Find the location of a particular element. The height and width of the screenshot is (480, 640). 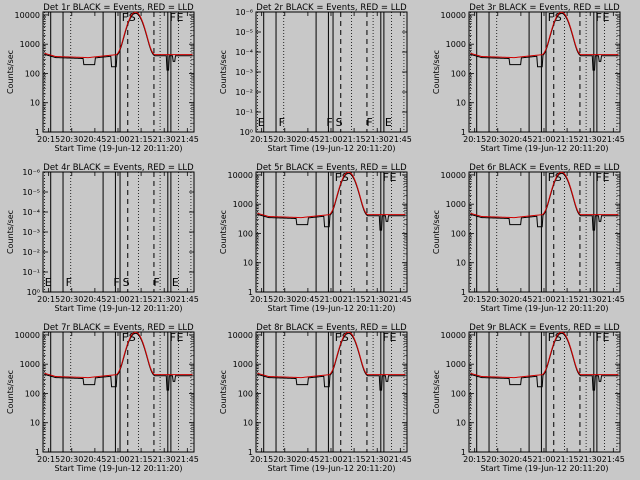

panel-title: Det 5r BLACK = Events, RED = LLD is located at coordinates (331, 168).